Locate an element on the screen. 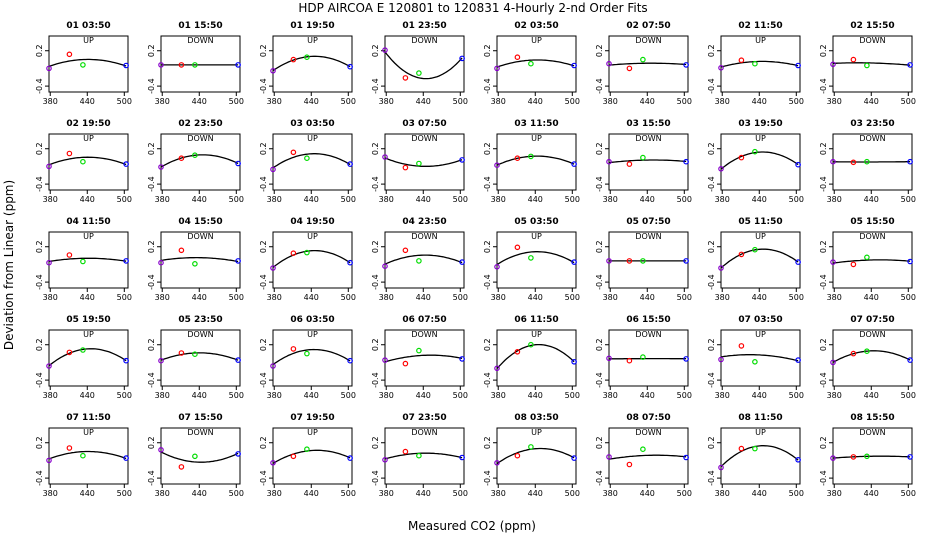 The image size is (936, 540). panel-title: 01 19:50 is located at coordinates (312, 26).